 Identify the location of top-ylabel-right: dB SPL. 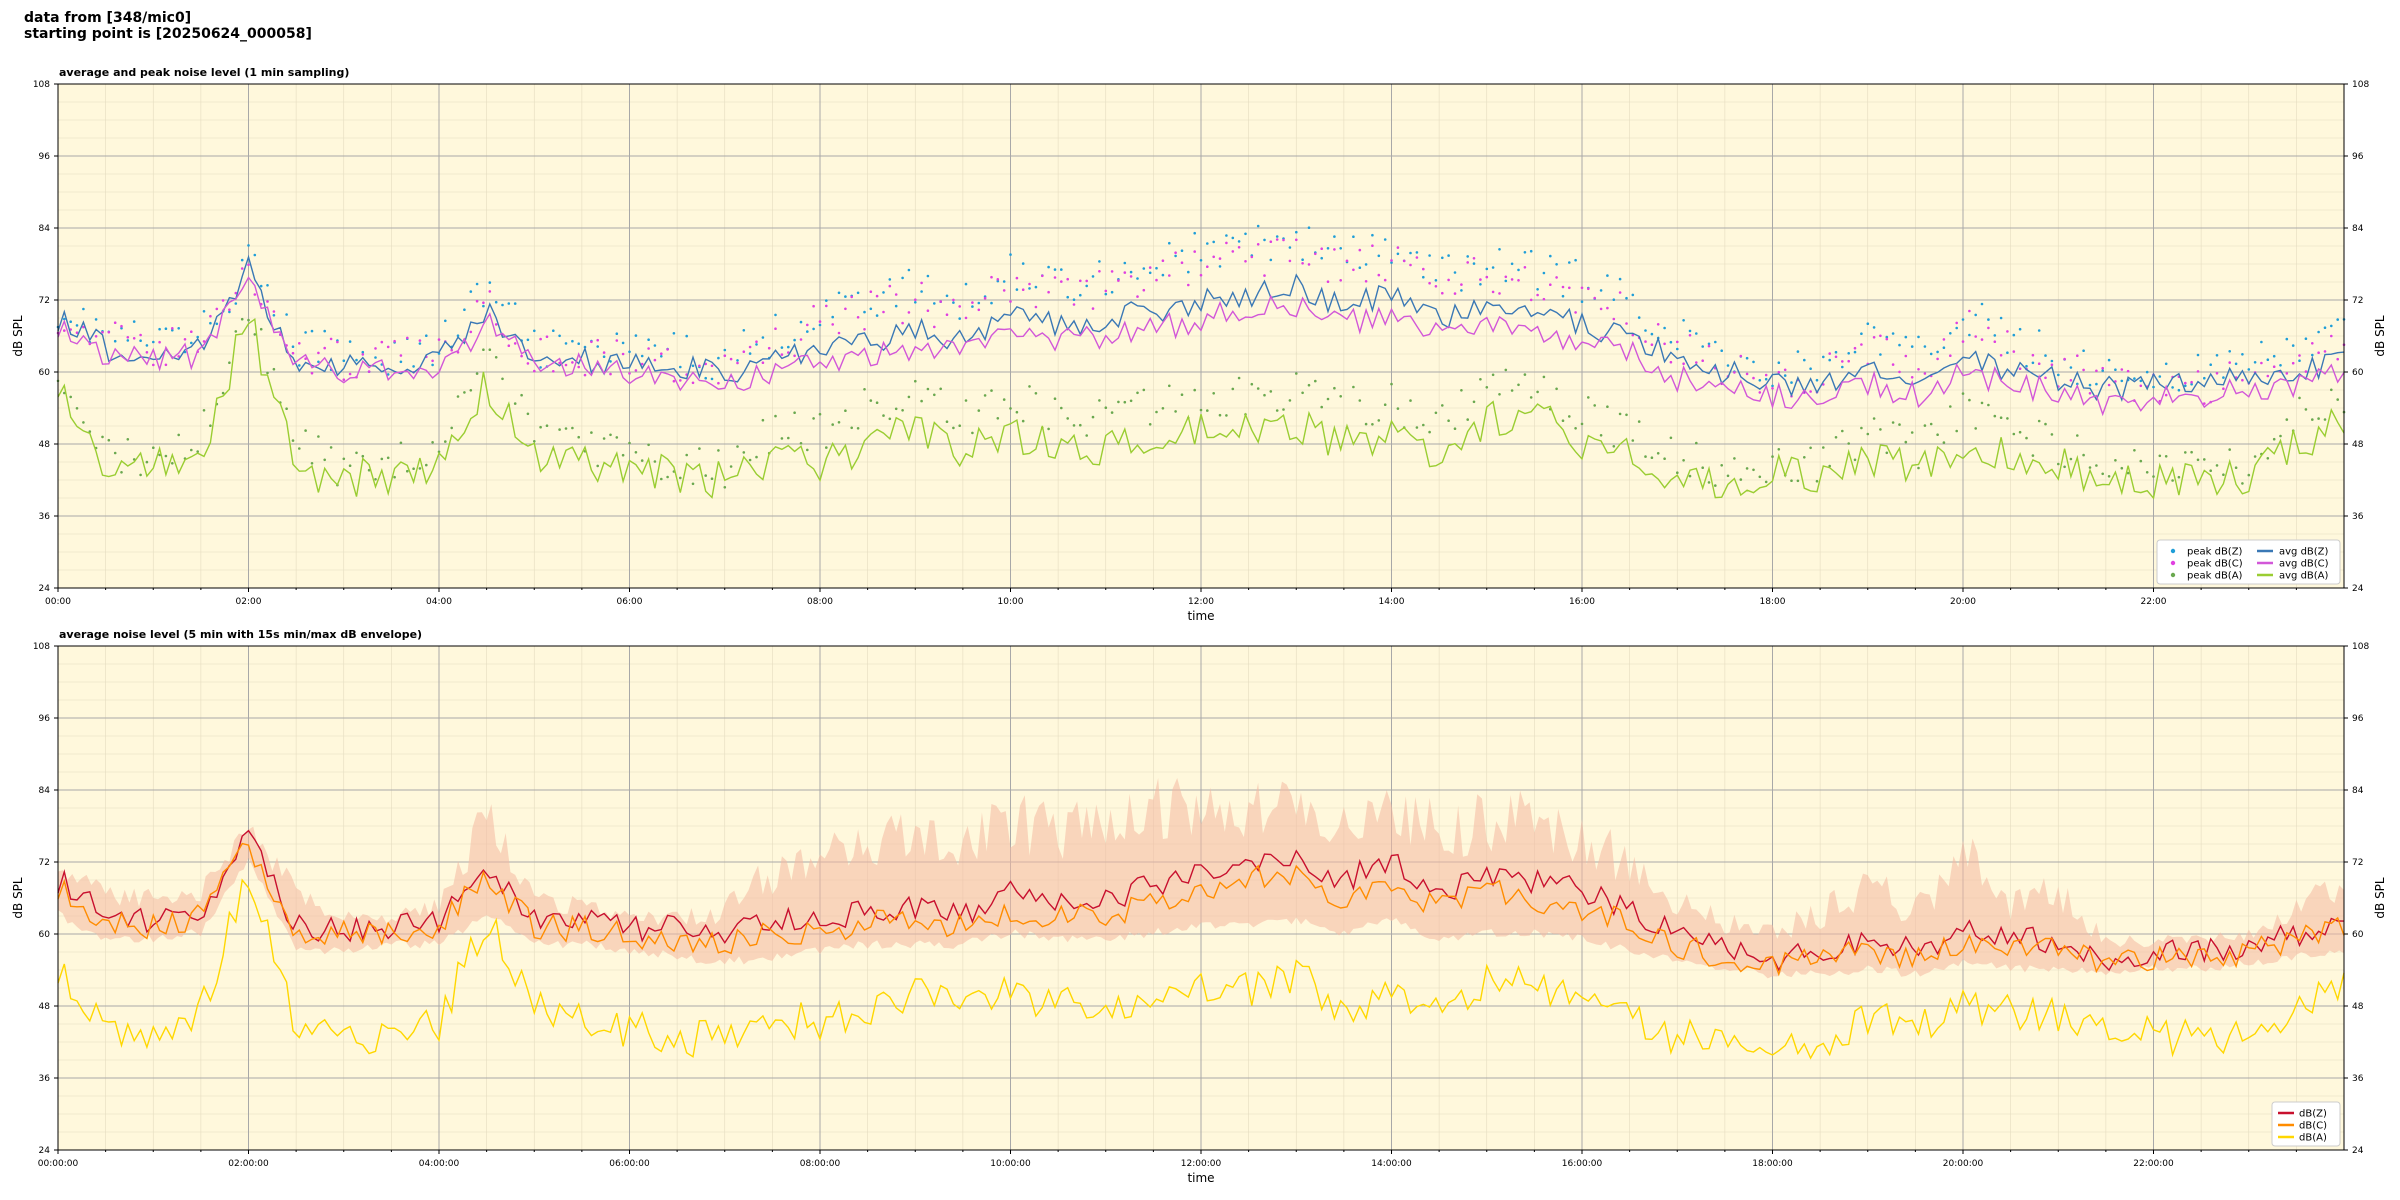
(2380, 336).